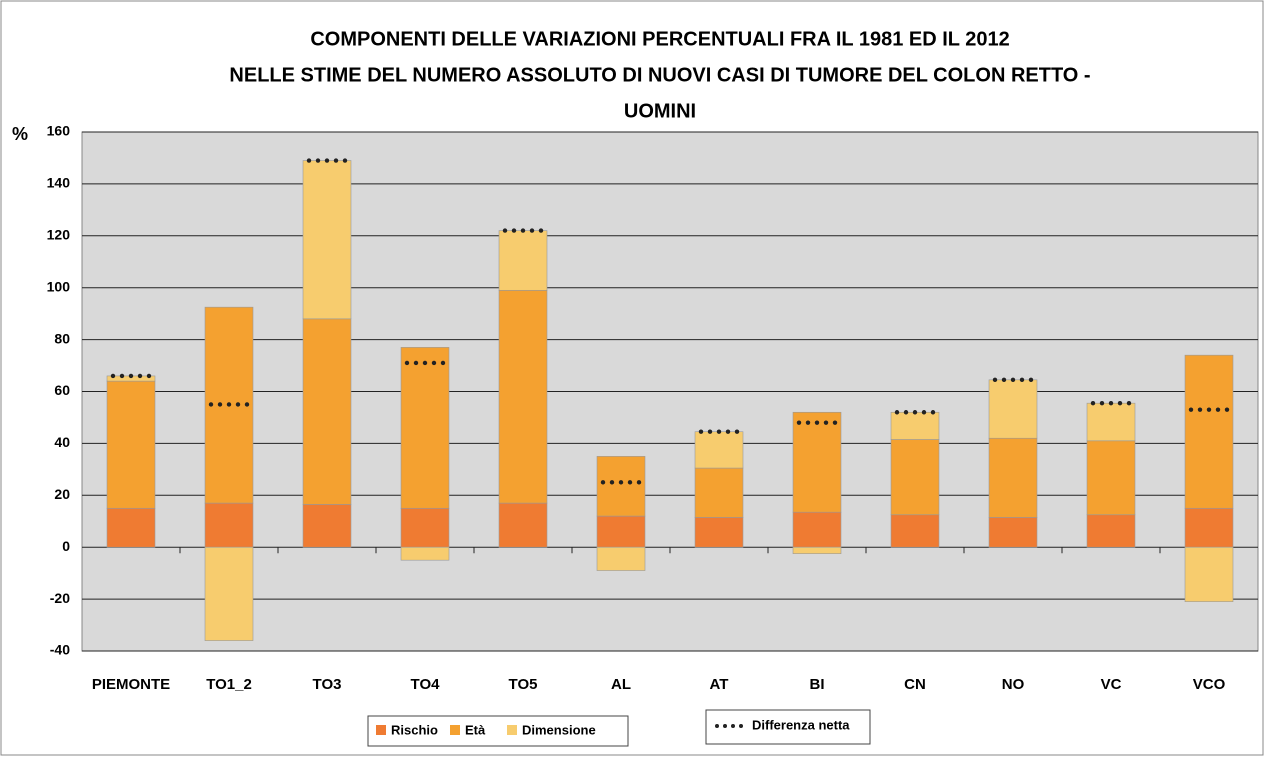  I want to click on y-tick-label: 40, so click(62, 442).